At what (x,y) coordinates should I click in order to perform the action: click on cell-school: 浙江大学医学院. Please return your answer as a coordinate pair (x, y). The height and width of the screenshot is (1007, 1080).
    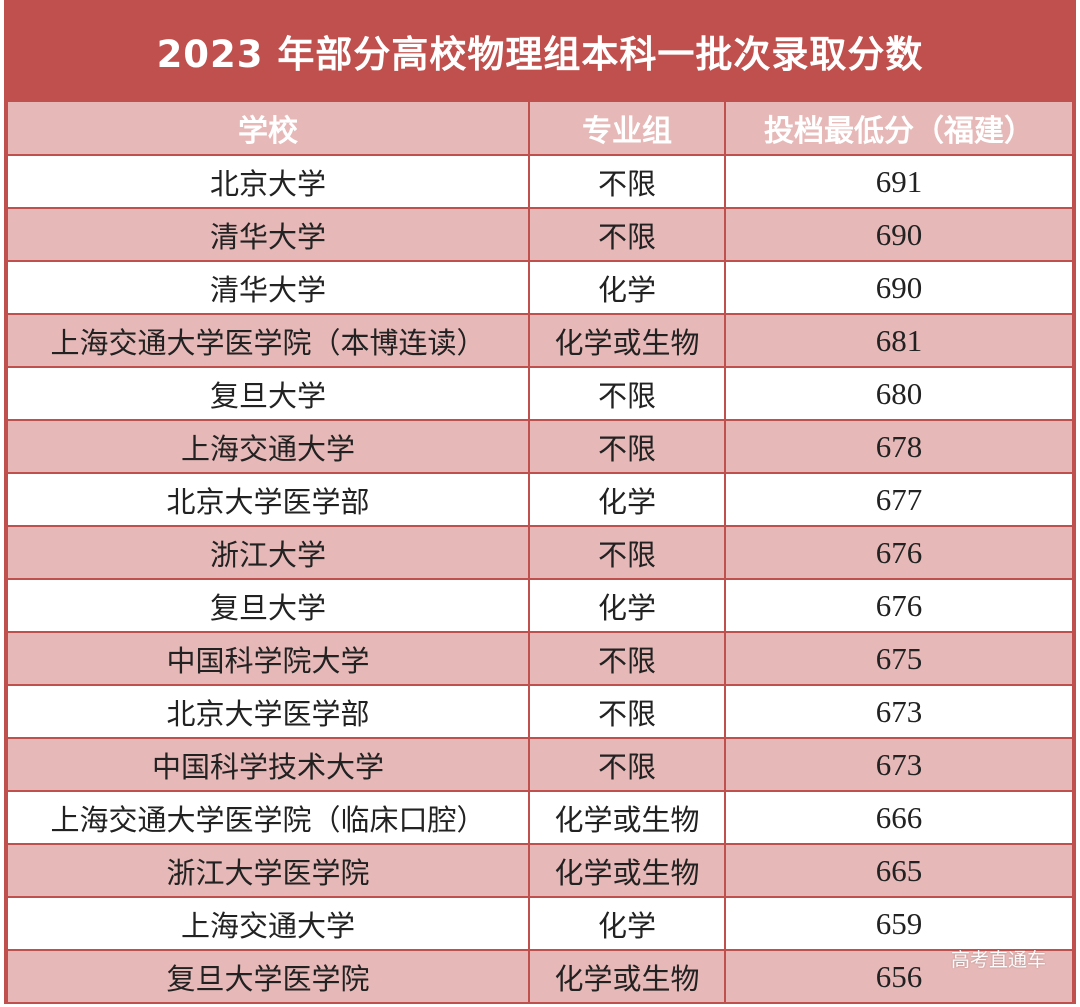
    Looking at the image, I should click on (268, 870).